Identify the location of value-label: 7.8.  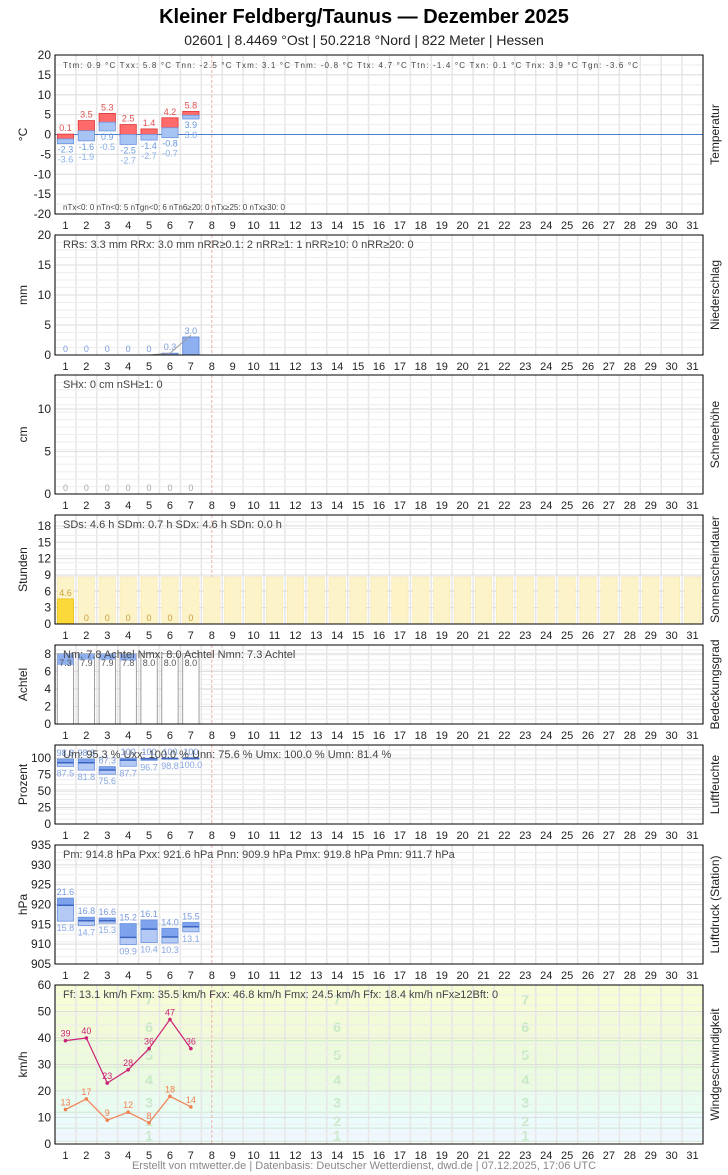
(128, 663).